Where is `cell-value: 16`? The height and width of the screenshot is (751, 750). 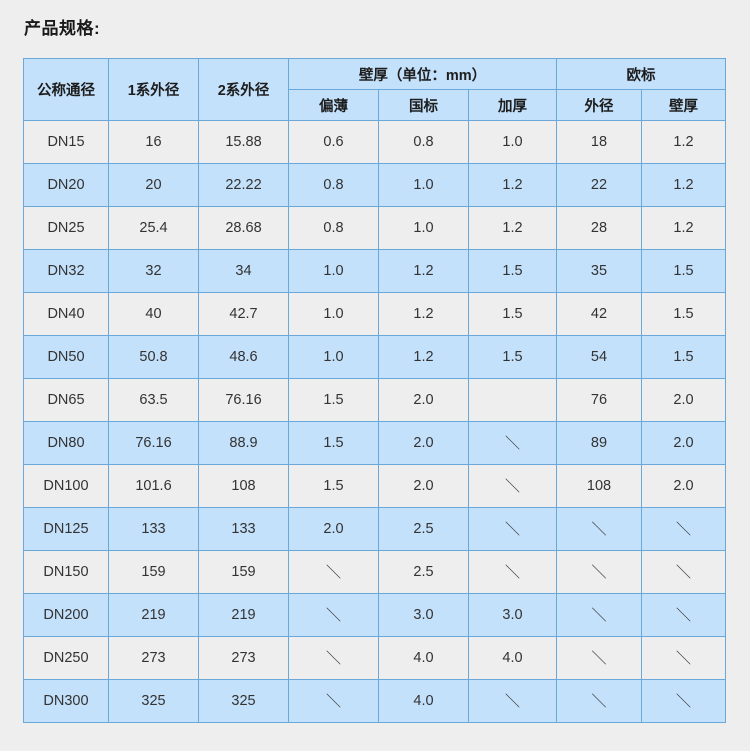 cell-value: 16 is located at coordinates (153, 142).